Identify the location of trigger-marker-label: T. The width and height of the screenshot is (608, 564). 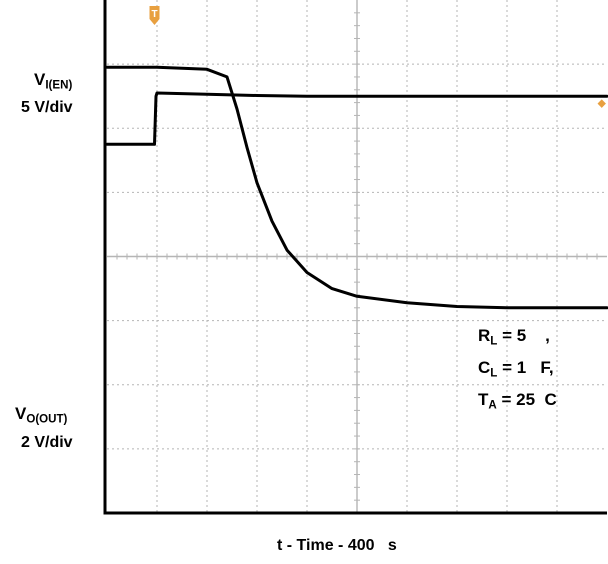
(154, 14).